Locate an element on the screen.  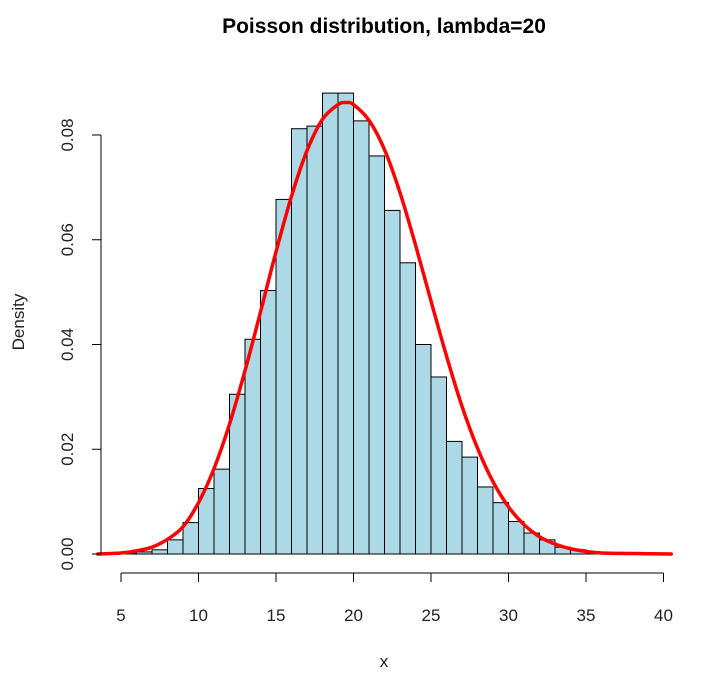
x-tick-label: 25 is located at coordinates (431, 615).